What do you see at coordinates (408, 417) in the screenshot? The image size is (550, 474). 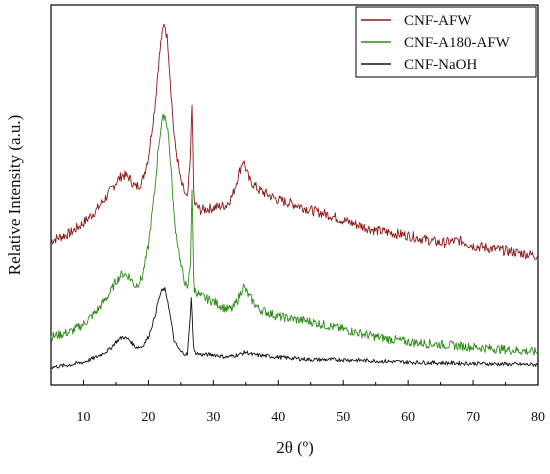 I see `x-tick-label: 60` at bounding box center [408, 417].